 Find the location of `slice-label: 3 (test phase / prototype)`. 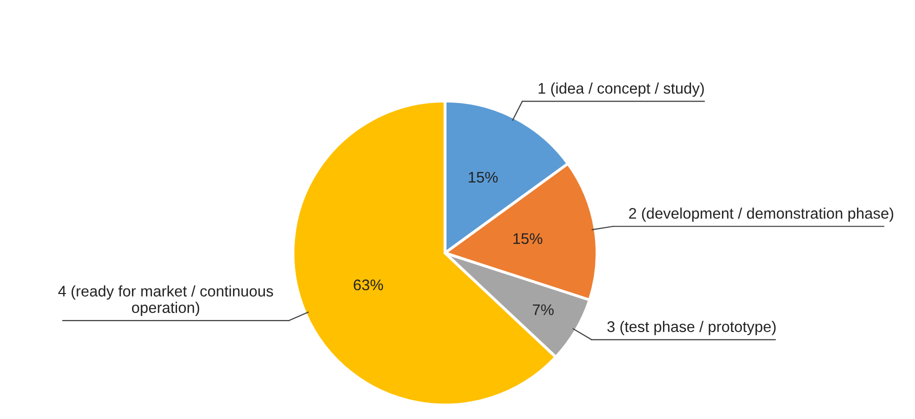

slice-label: 3 (test phase / prototype) is located at coordinates (691, 328).